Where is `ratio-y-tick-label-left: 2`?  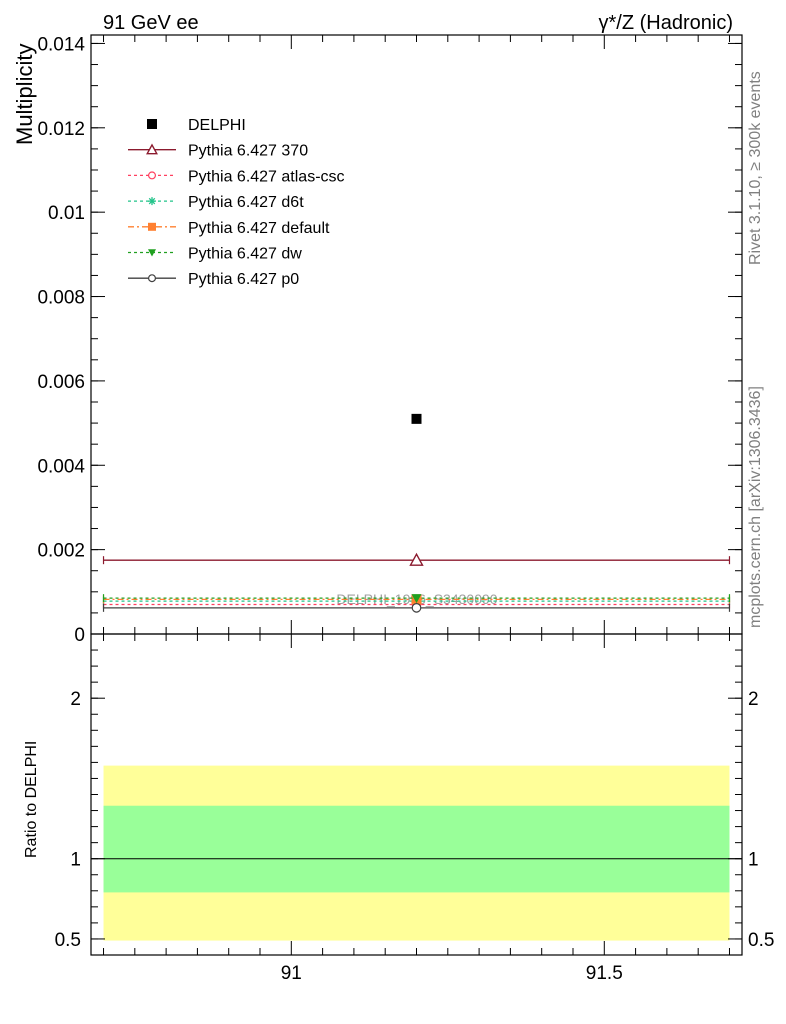
ratio-y-tick-label-left: 2 is located at coordinates (75, 699).